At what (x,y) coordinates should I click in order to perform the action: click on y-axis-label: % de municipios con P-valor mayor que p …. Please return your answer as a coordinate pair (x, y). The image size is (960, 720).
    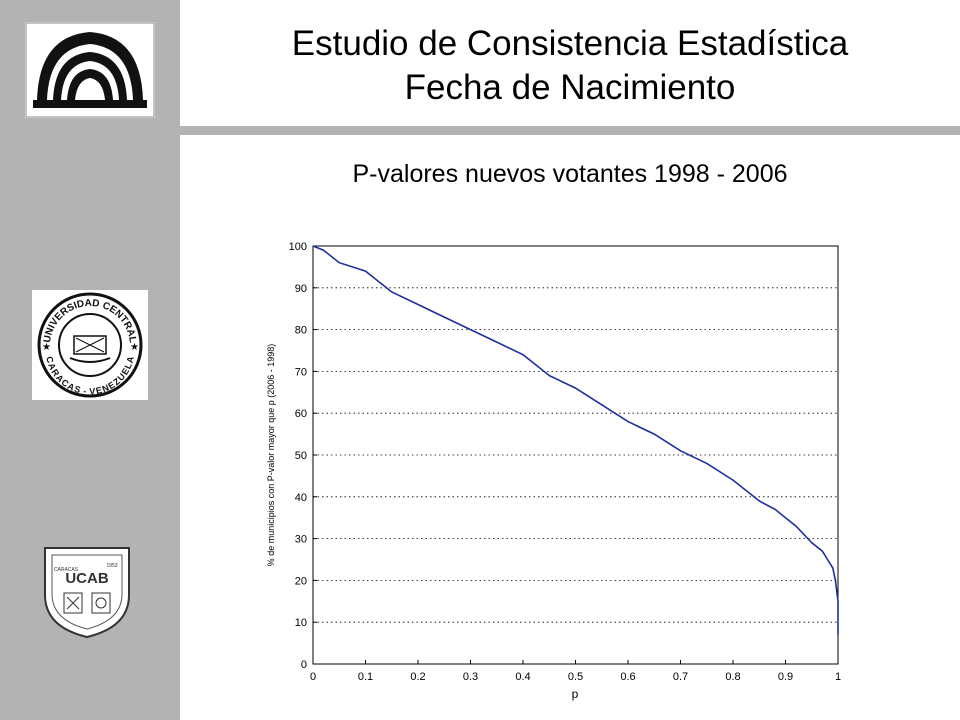
    Looking at the image, I should click on (271, 455).